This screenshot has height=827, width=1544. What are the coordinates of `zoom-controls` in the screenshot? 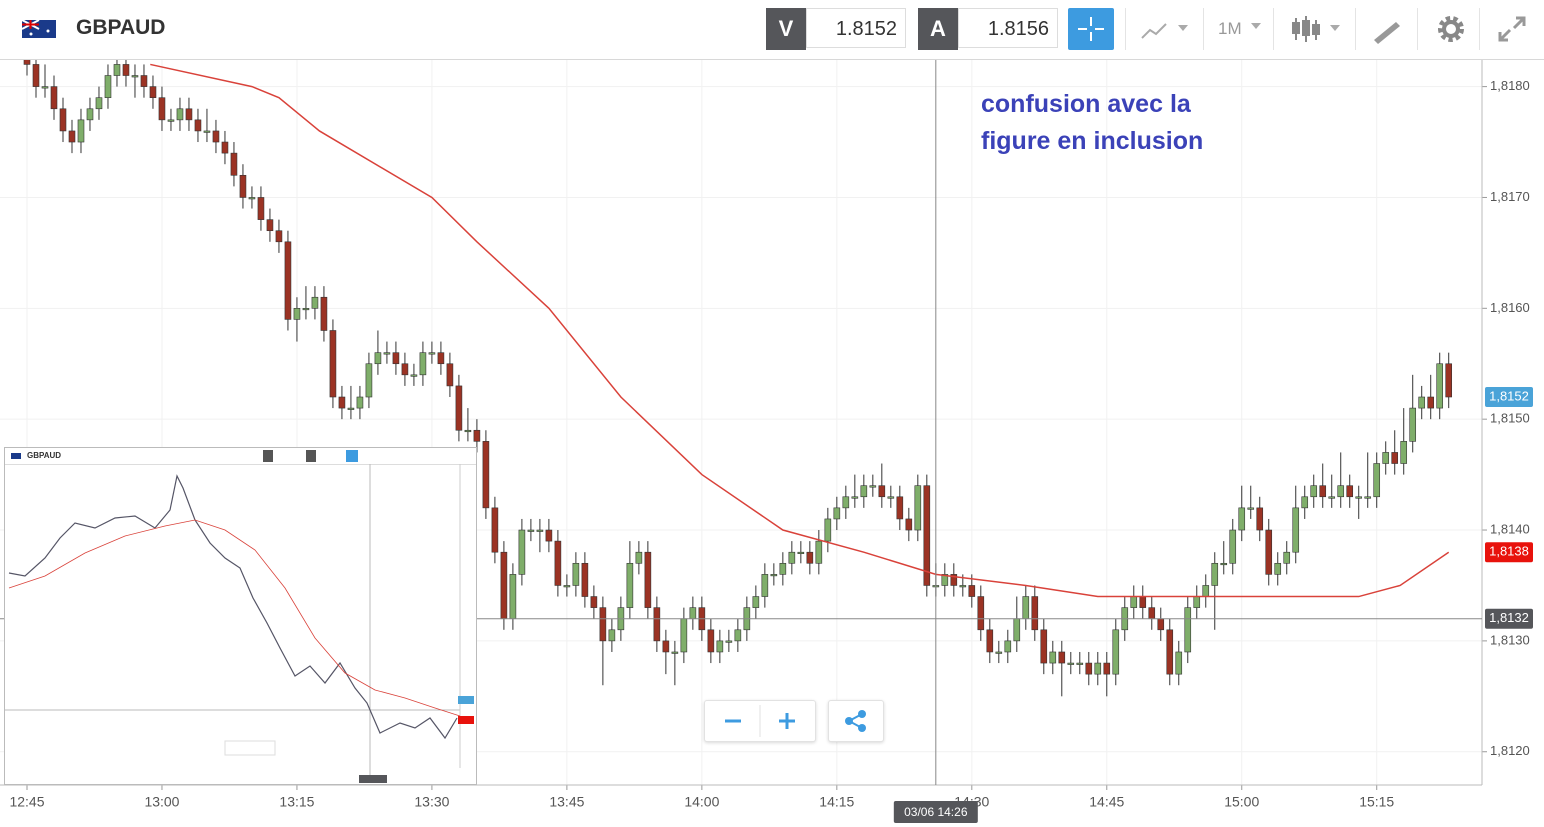 It's located at (760, 721).